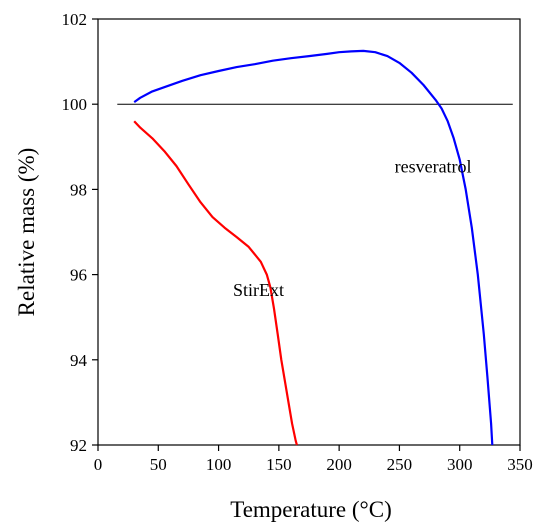  What do you see at coordinates (219, 464) in the screenshot?
I see `x-tick-label: 100` at bounding box center [219, 464].